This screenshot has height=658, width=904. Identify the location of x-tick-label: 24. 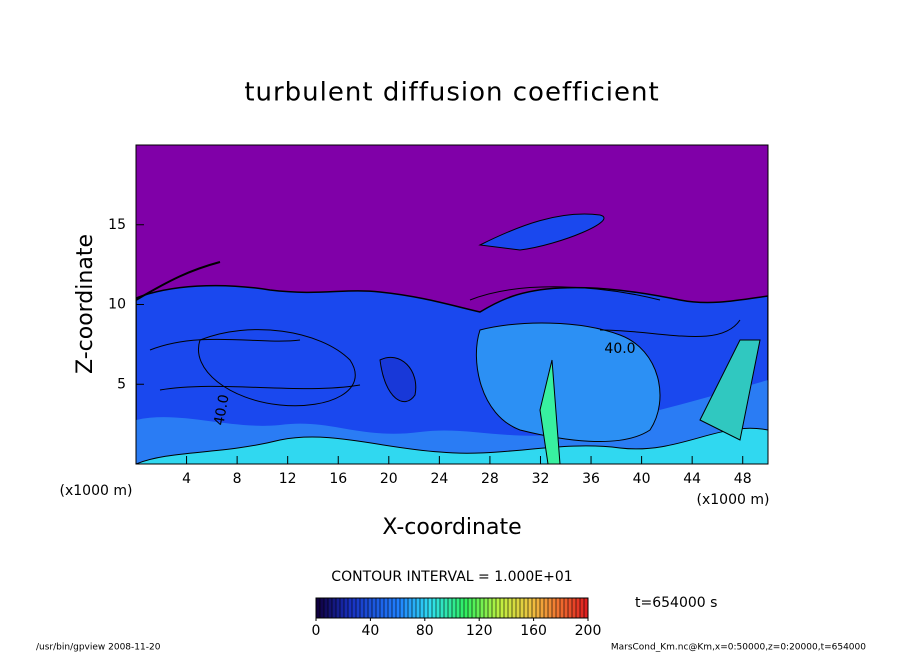
(439, 479).